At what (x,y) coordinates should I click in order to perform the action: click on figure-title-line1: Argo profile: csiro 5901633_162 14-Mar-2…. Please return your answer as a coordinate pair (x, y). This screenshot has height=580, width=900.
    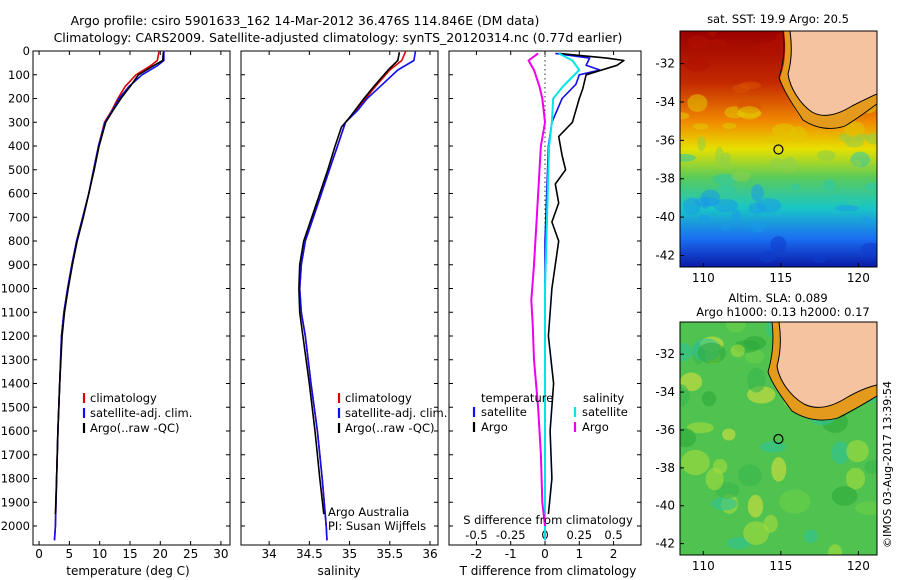
    Looking at the image, I should click on (305, 20).